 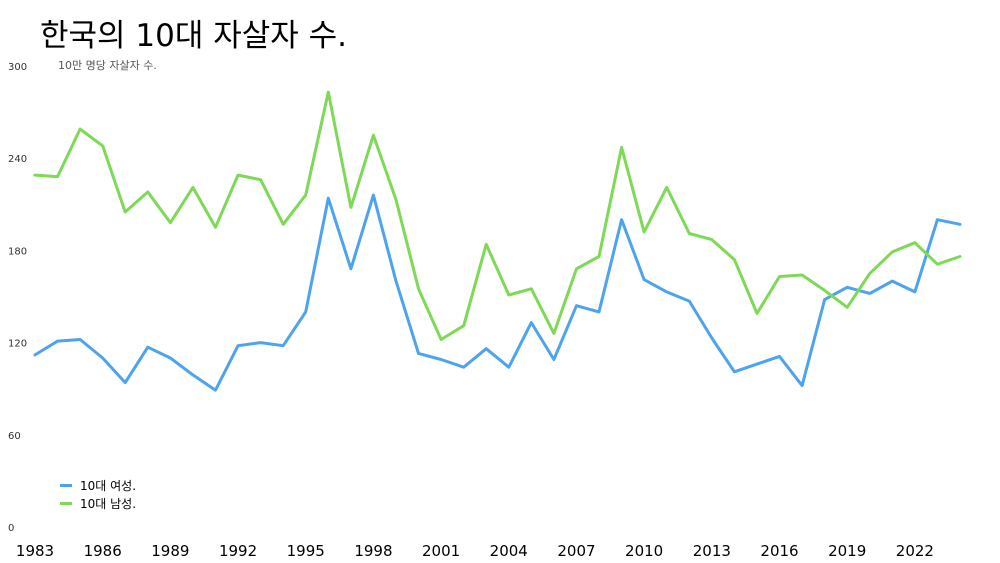 What do you see at coordinates (17, 298) in the screenshot?
I see `y-tick-labels: 0 60 120 180 240 300` at bounding box center [17, 298].